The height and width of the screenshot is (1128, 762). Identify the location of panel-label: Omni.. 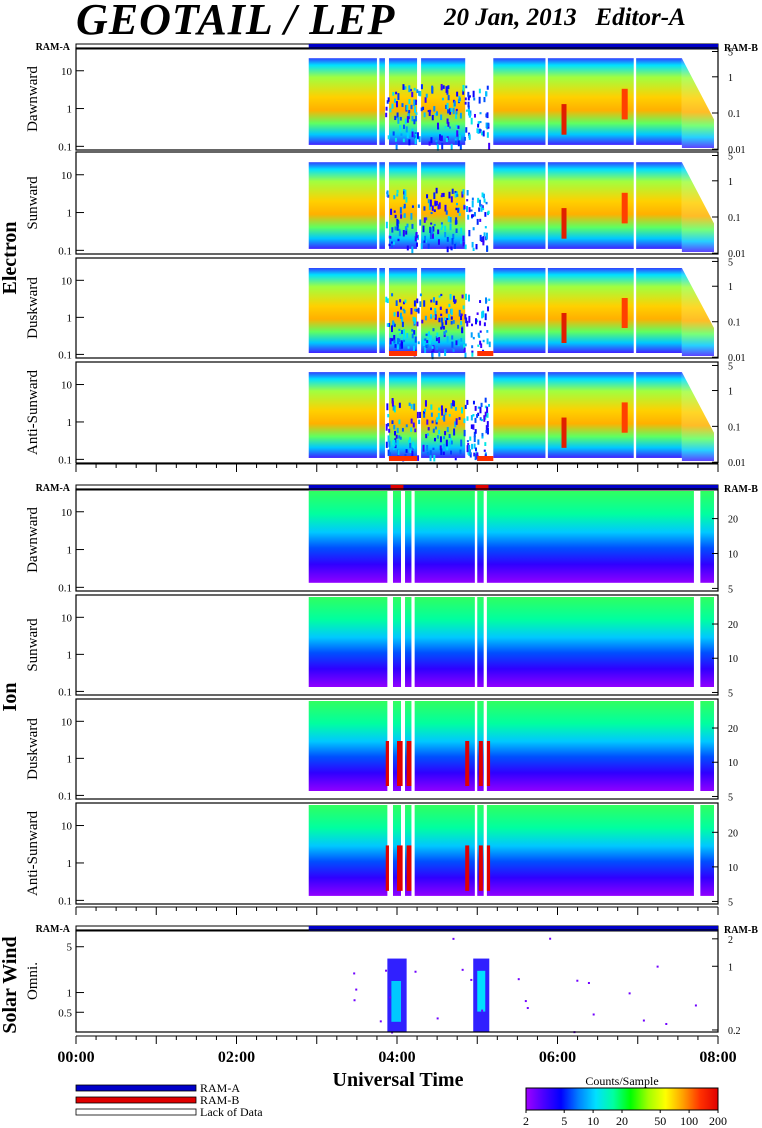
(33, 981).